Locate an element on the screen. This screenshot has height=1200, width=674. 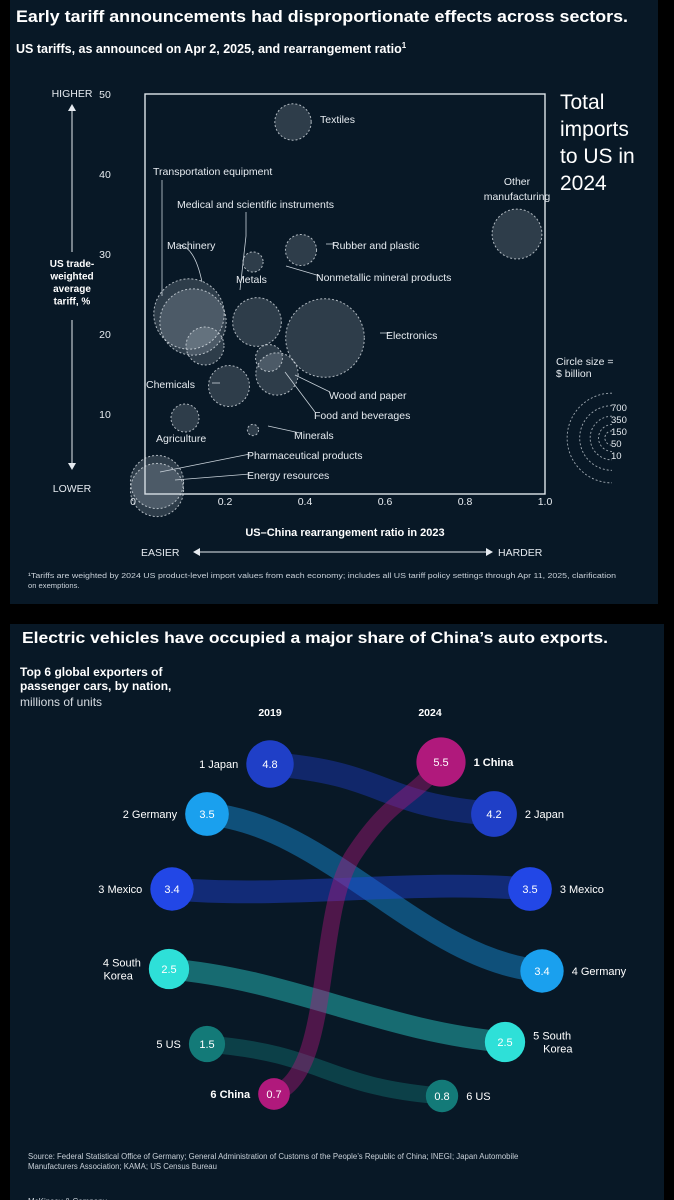
country-label-right: 2 Japan is located at coordinates (544, 815).